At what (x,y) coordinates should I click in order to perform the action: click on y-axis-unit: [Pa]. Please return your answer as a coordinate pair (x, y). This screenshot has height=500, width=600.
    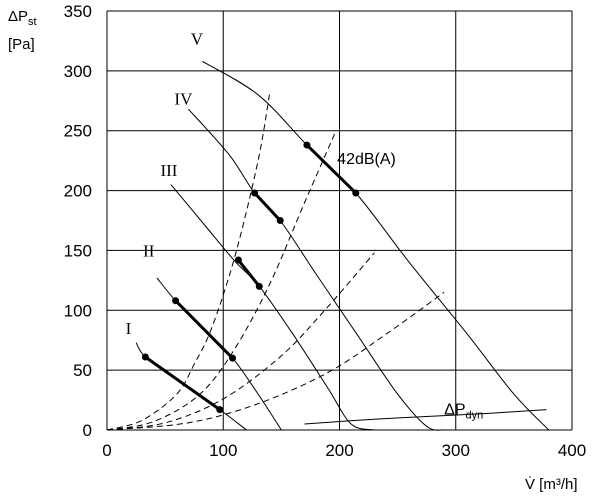
    Looking at the image, I should click on (21, 44).